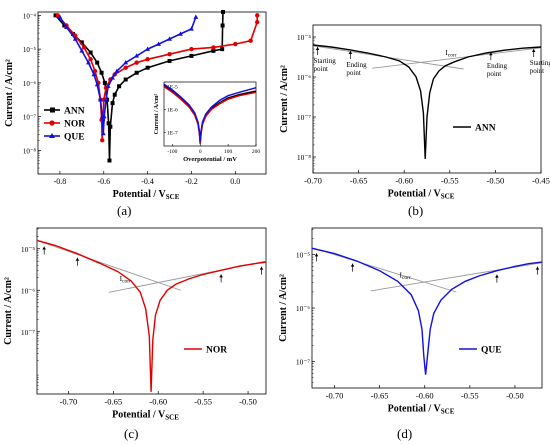 The width and height of the screenshot is (550, 445). What do you see at coordinates (113, 402) in the screenshot?
I see `x-tick-label: -0.65` at bounding box center [113, 402].